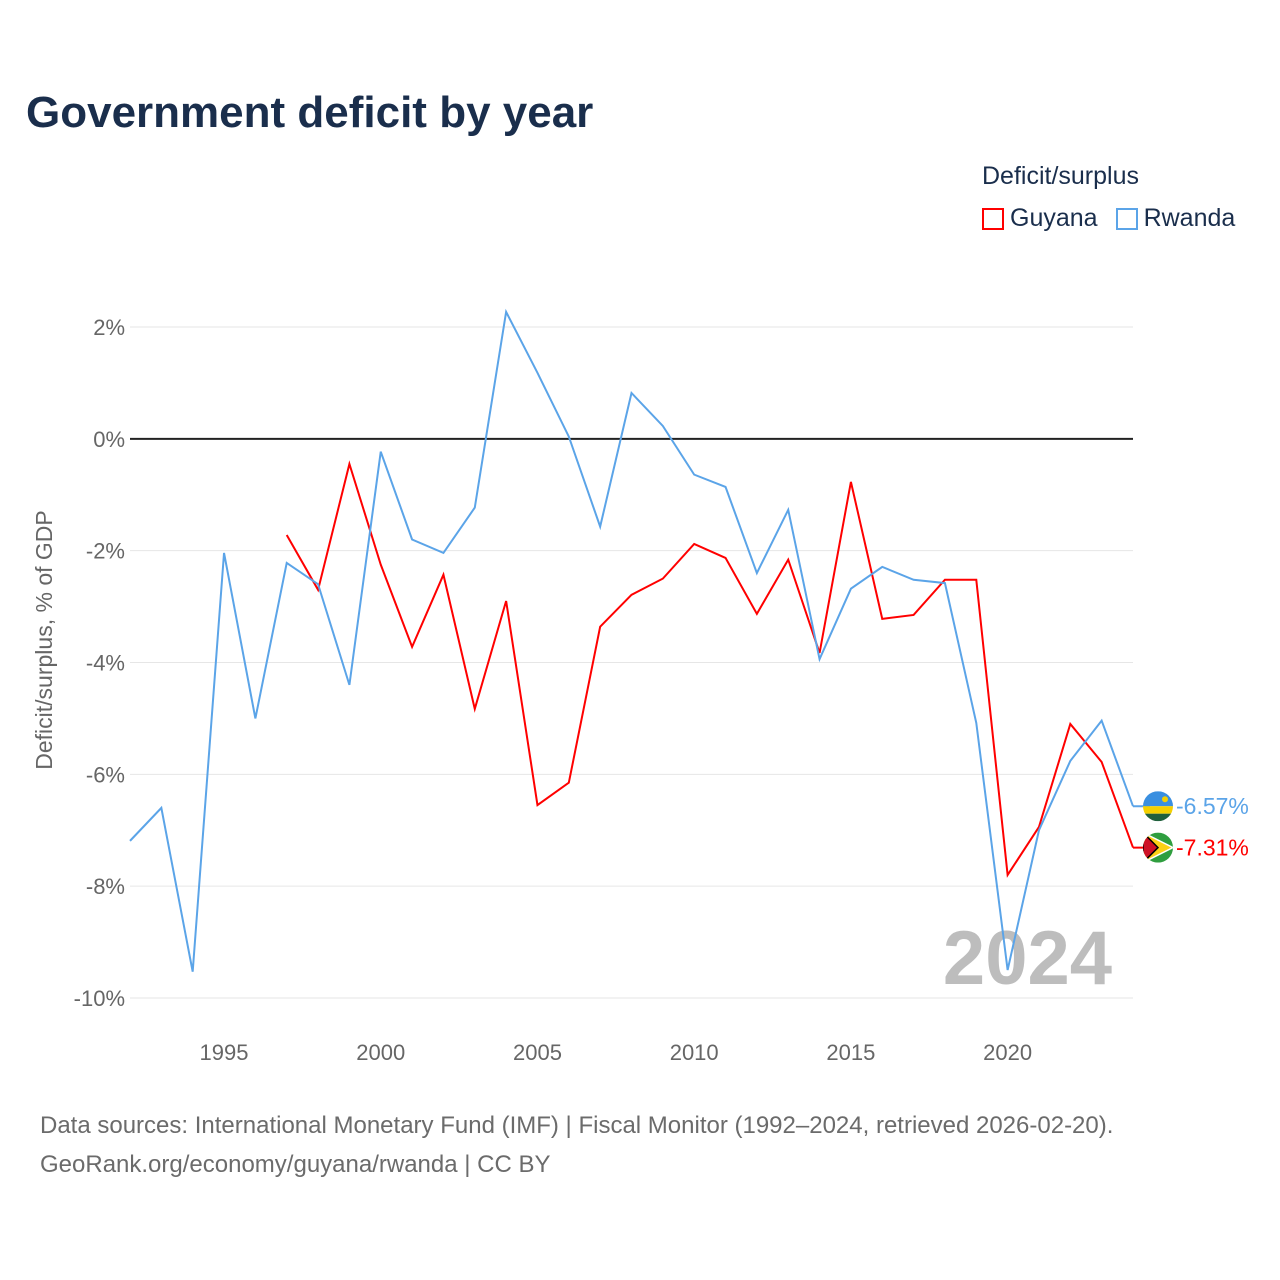  I want to click on x-tick-label: 2005, so click(537, 1052).